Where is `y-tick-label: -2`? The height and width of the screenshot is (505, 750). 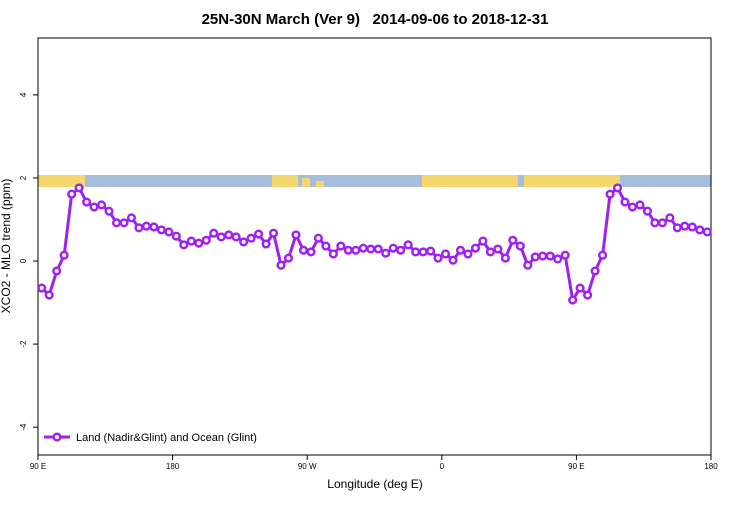 y-tick-label: -2 is located at coordinates (23, 344).